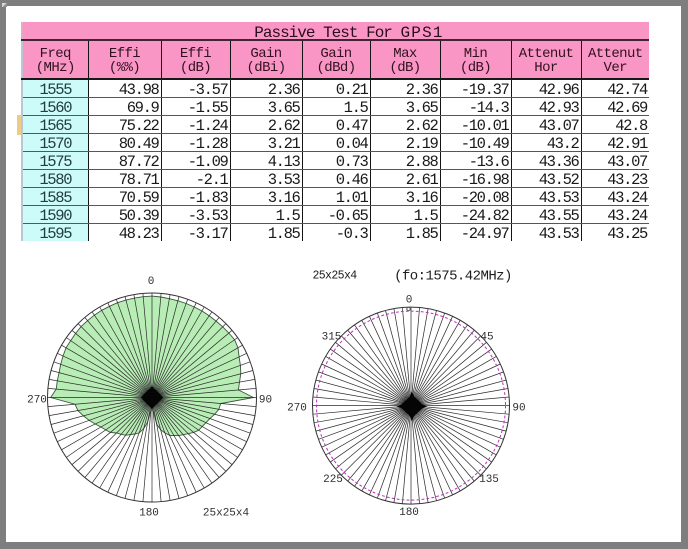  What do you see at coordinates (332, 338) in the screenshot?
I see `svg-text: 315` at bounding box center [332, 338].